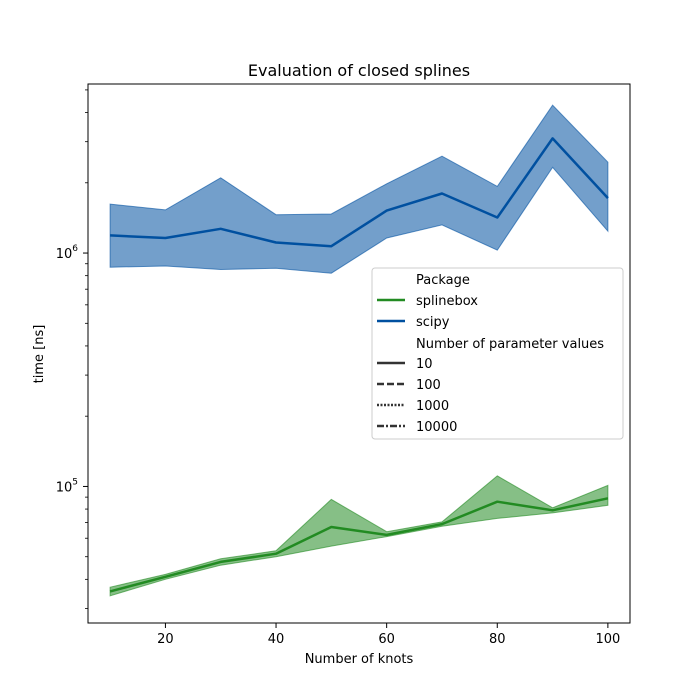 This screenshot has height=700, width=700. What do you see at coordinates (607, 639) in the screenshot?
I see `x-tick-label: 100` at bounding box center [607, 639].